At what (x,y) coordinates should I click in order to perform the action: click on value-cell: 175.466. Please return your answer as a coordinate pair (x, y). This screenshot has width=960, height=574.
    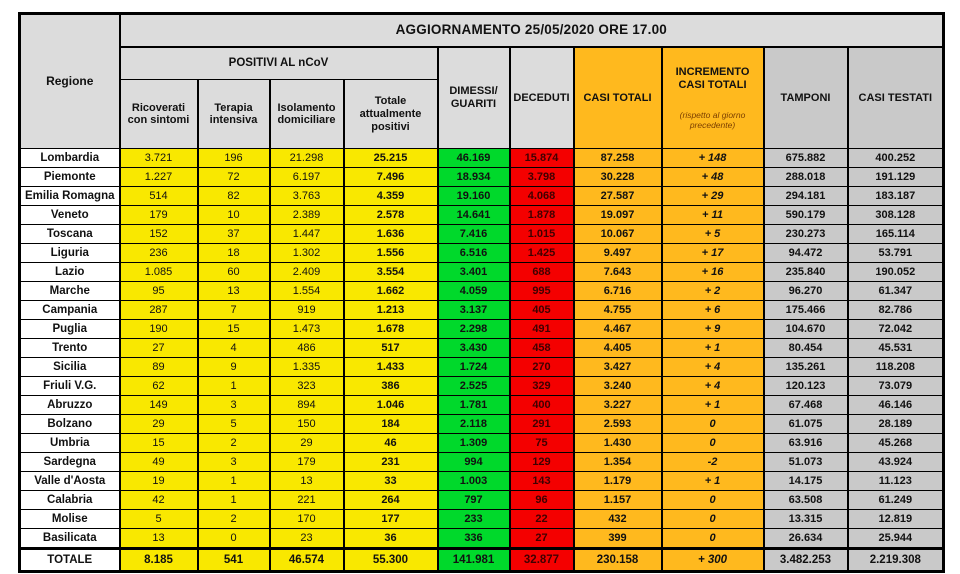
    Looking at the image, I should click on (805, 310).